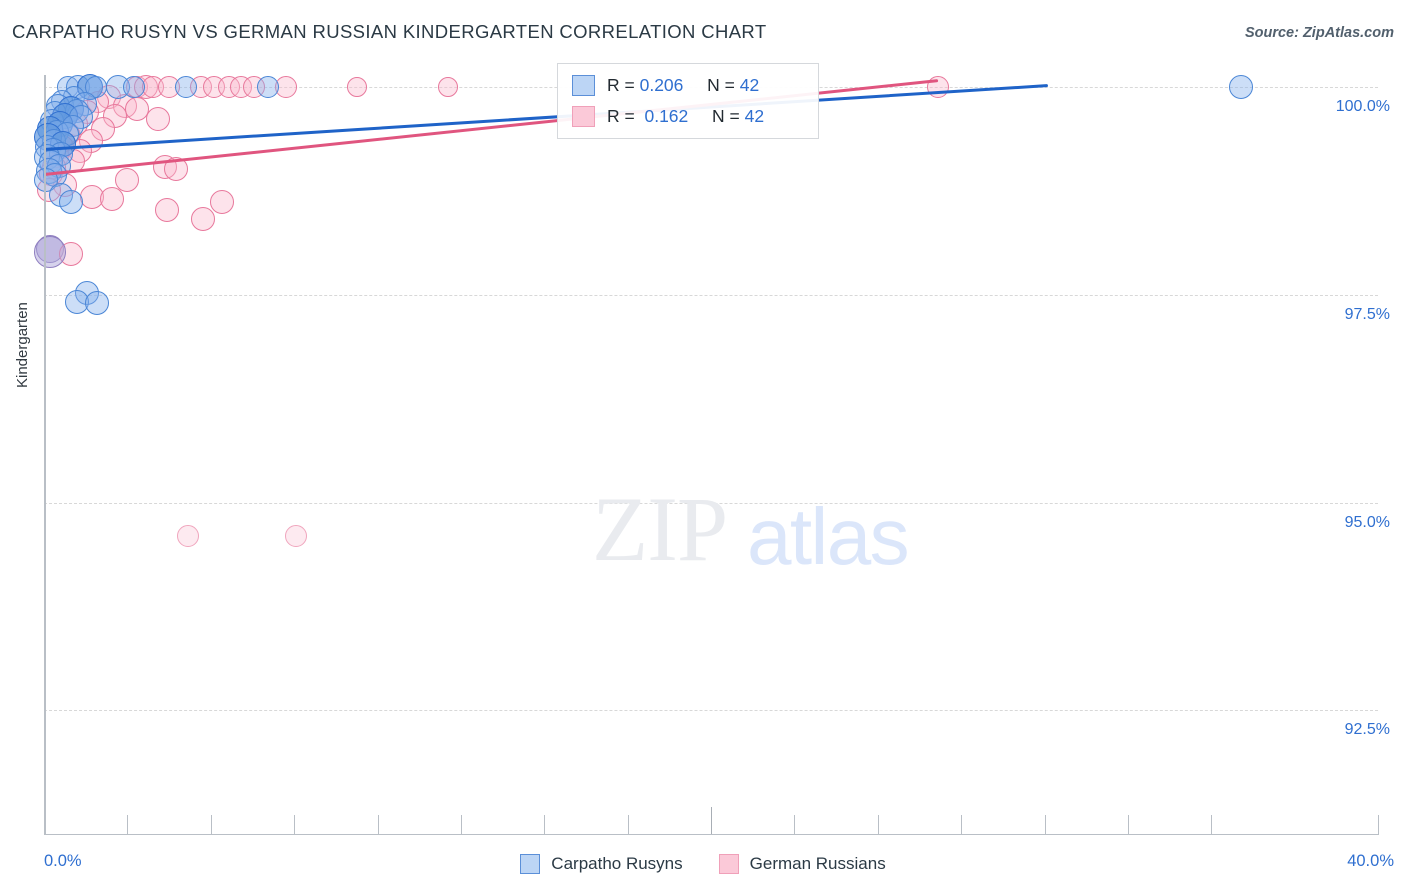  What do you see at coordinates (1362, 107) in the screenshot?
I see `y-tick-label-0: 100.0%` at bounding box center [1362, 107].